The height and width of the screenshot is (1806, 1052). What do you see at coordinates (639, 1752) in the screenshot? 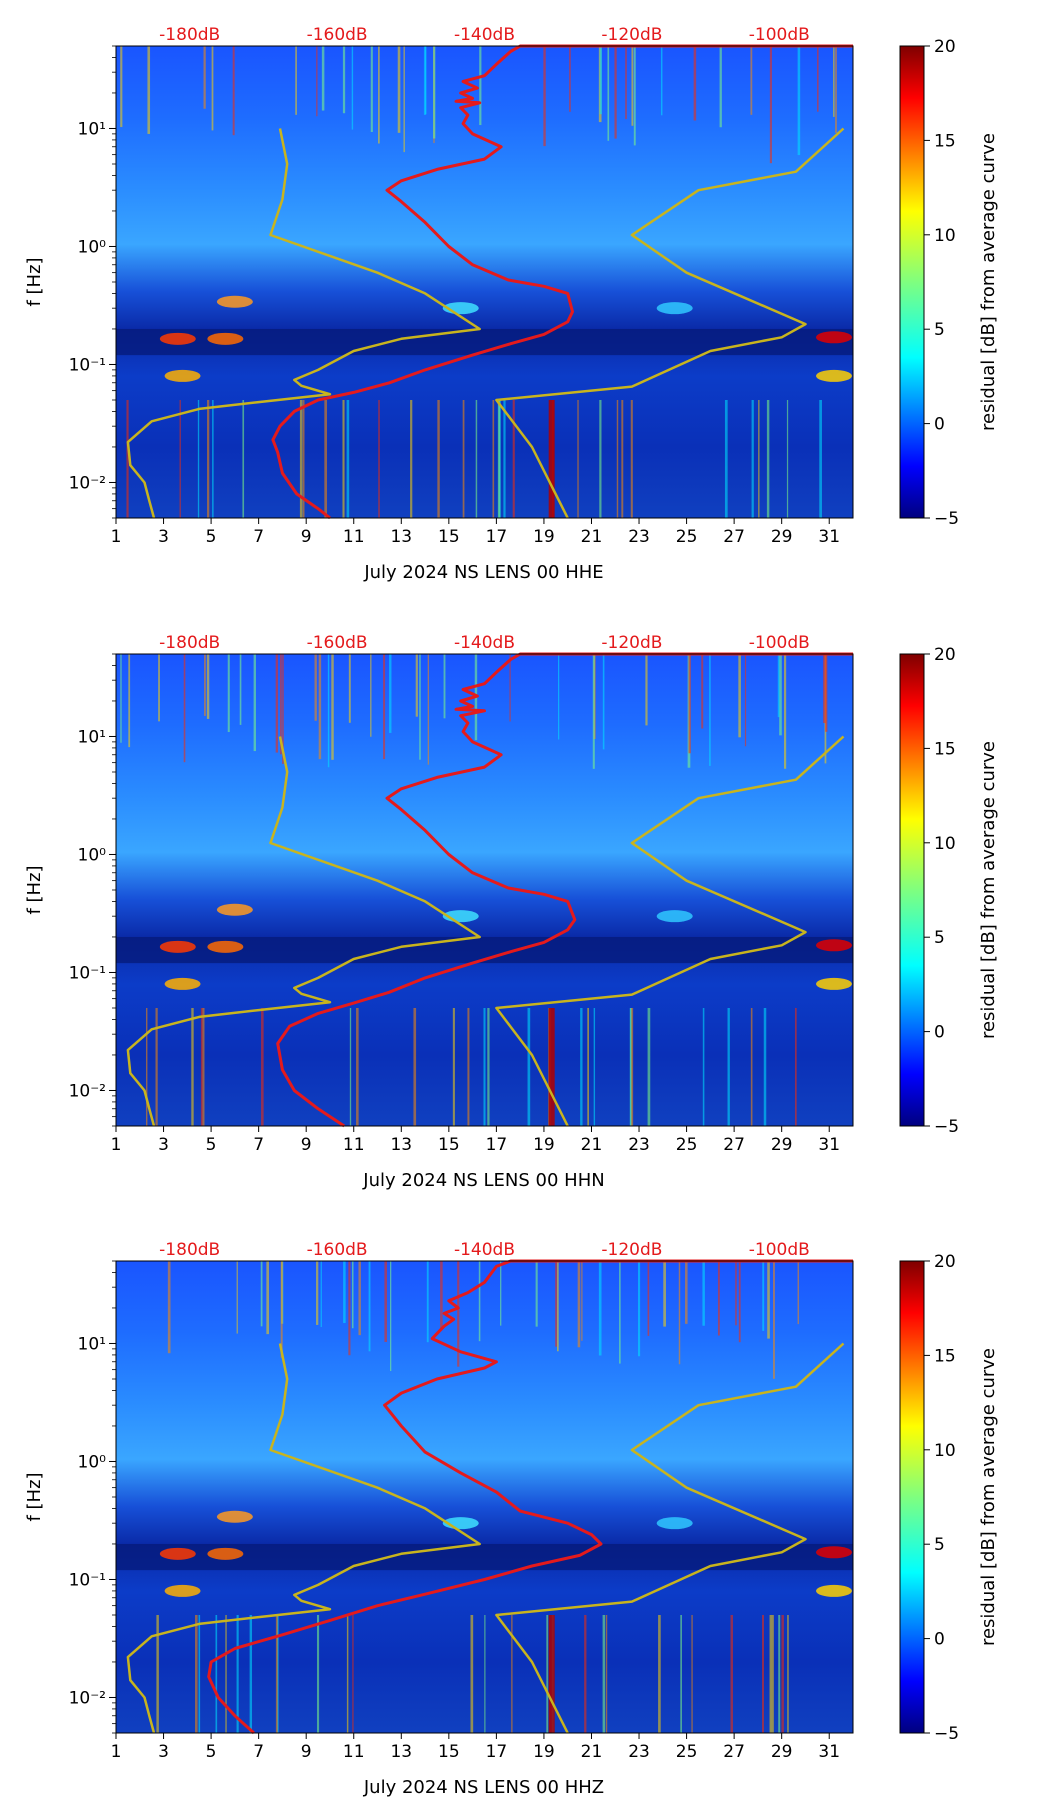
I see `x-tick-label: 23` at bounding box center [639, 1752].